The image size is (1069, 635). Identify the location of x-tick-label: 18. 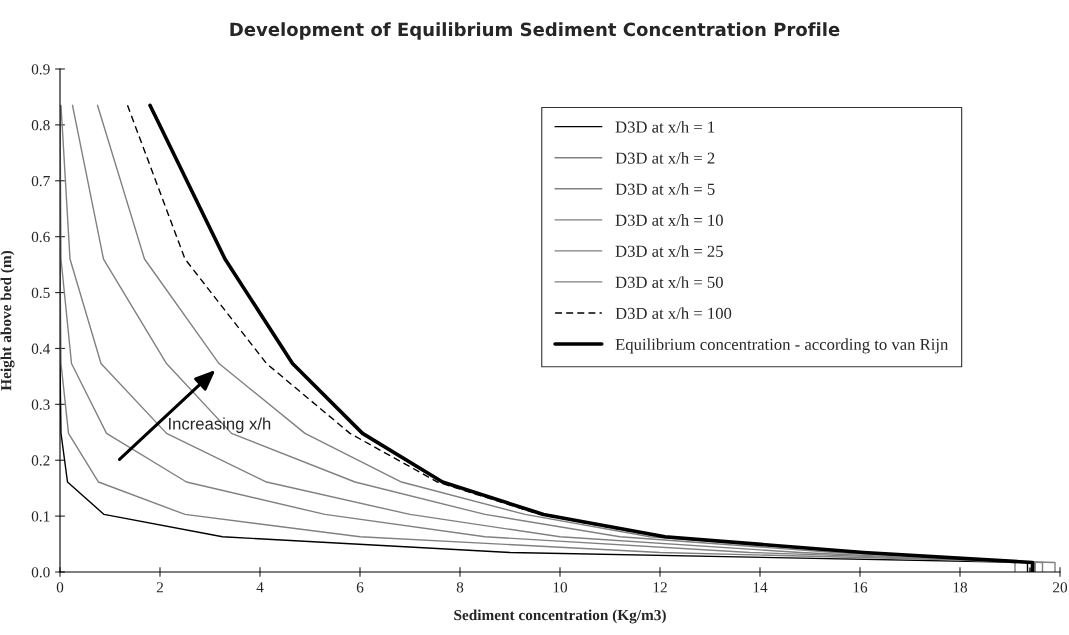
(960, 587).